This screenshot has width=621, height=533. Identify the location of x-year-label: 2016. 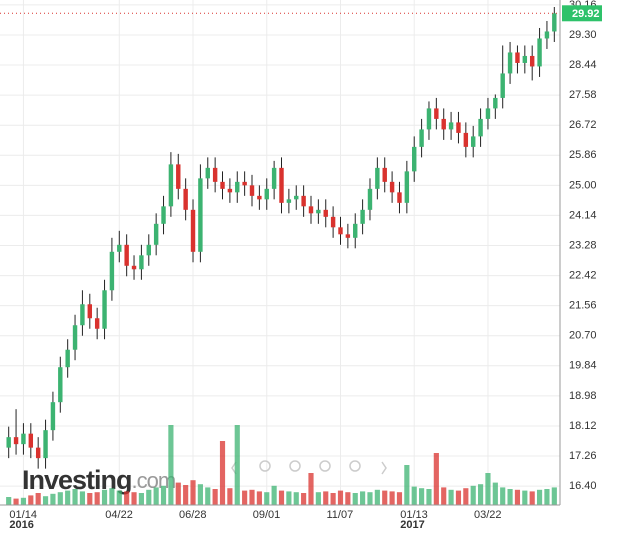
(21, 525).